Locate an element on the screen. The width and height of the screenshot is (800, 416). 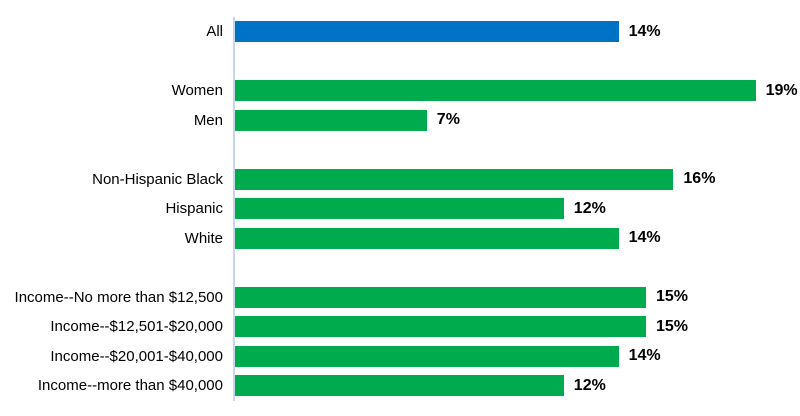
category-label-income-more-than-40-000: Income--more than $40,000 is located at coordinates (130, 386).